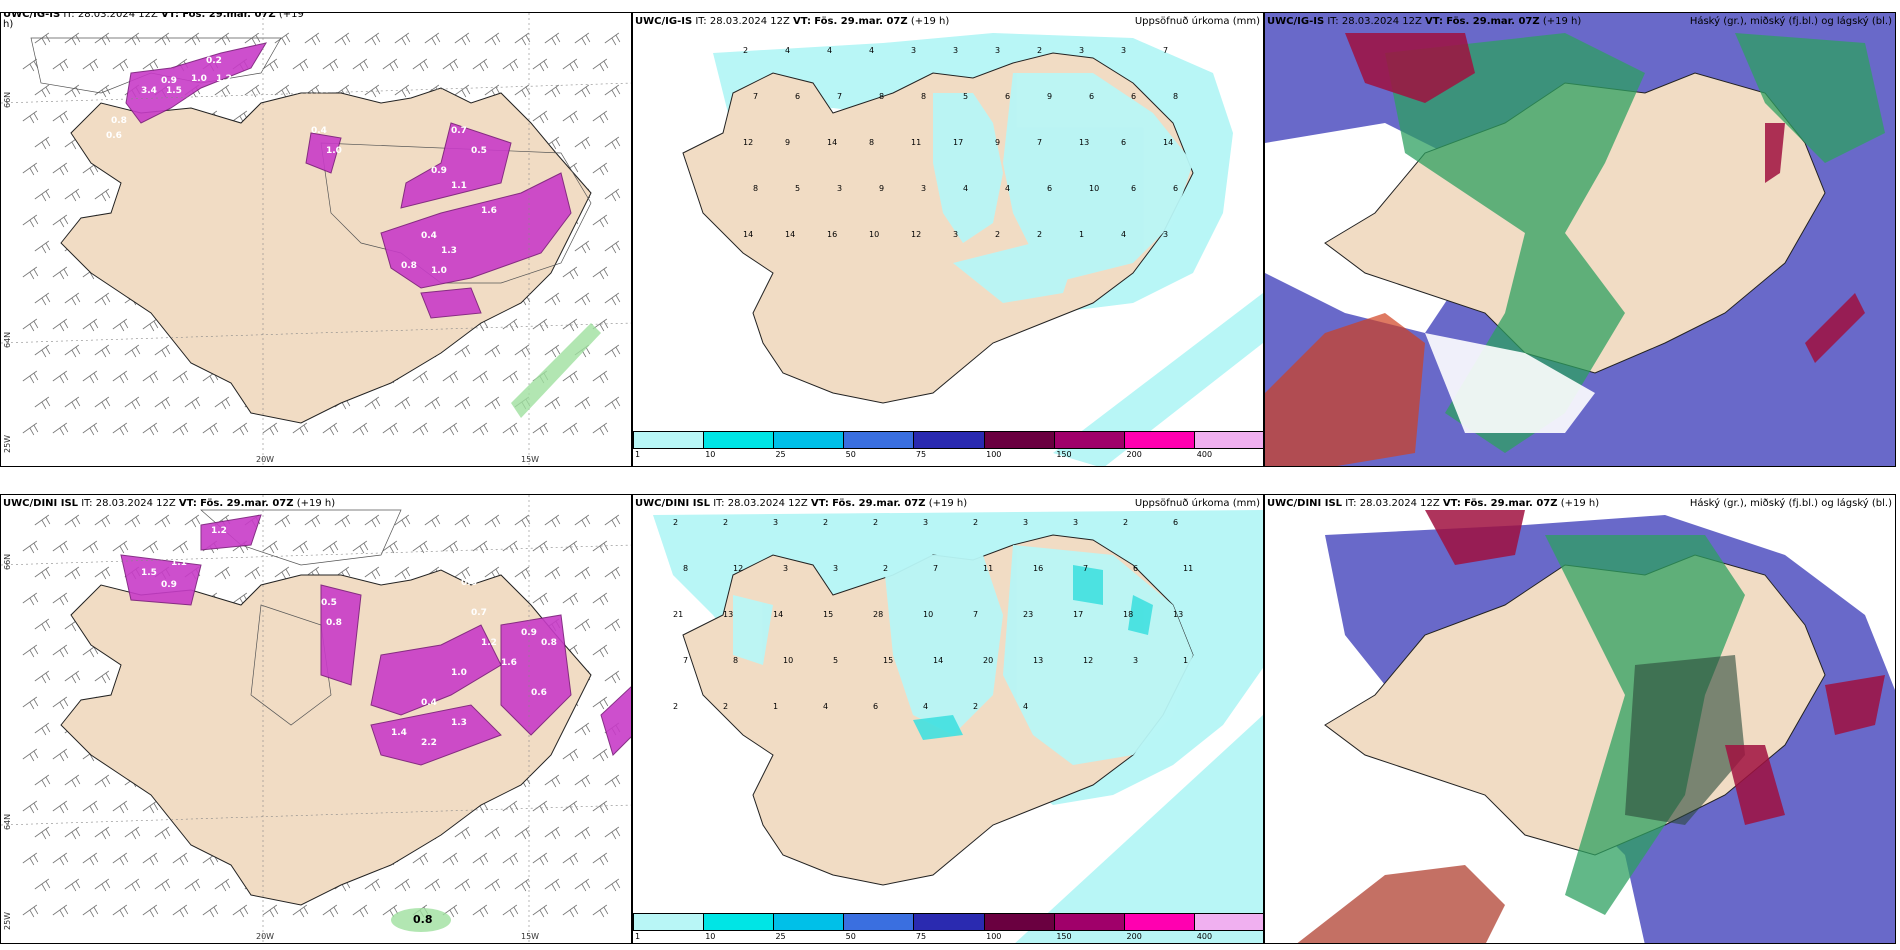 The width and height of the screenshot is (1900, 950). What do you see at coordinates (429, 703) in the screenshot?
I see `snow-value: 0.4` at bounding box center [429, 703].